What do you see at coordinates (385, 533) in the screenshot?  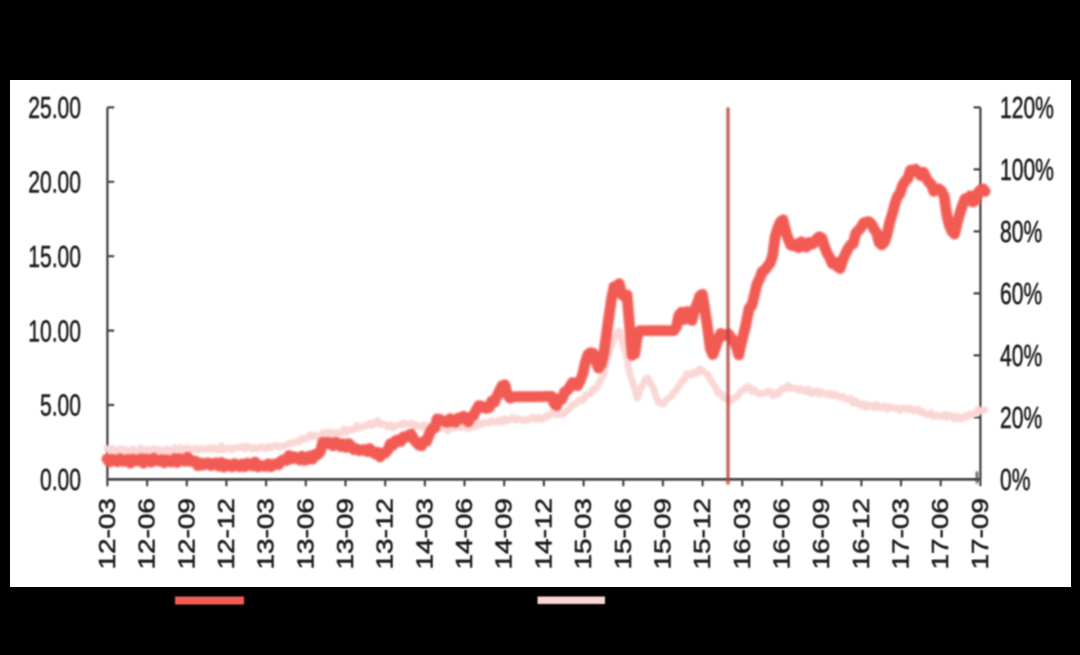 I see `svg-text: 13-12` at bounding box center [385, 533].